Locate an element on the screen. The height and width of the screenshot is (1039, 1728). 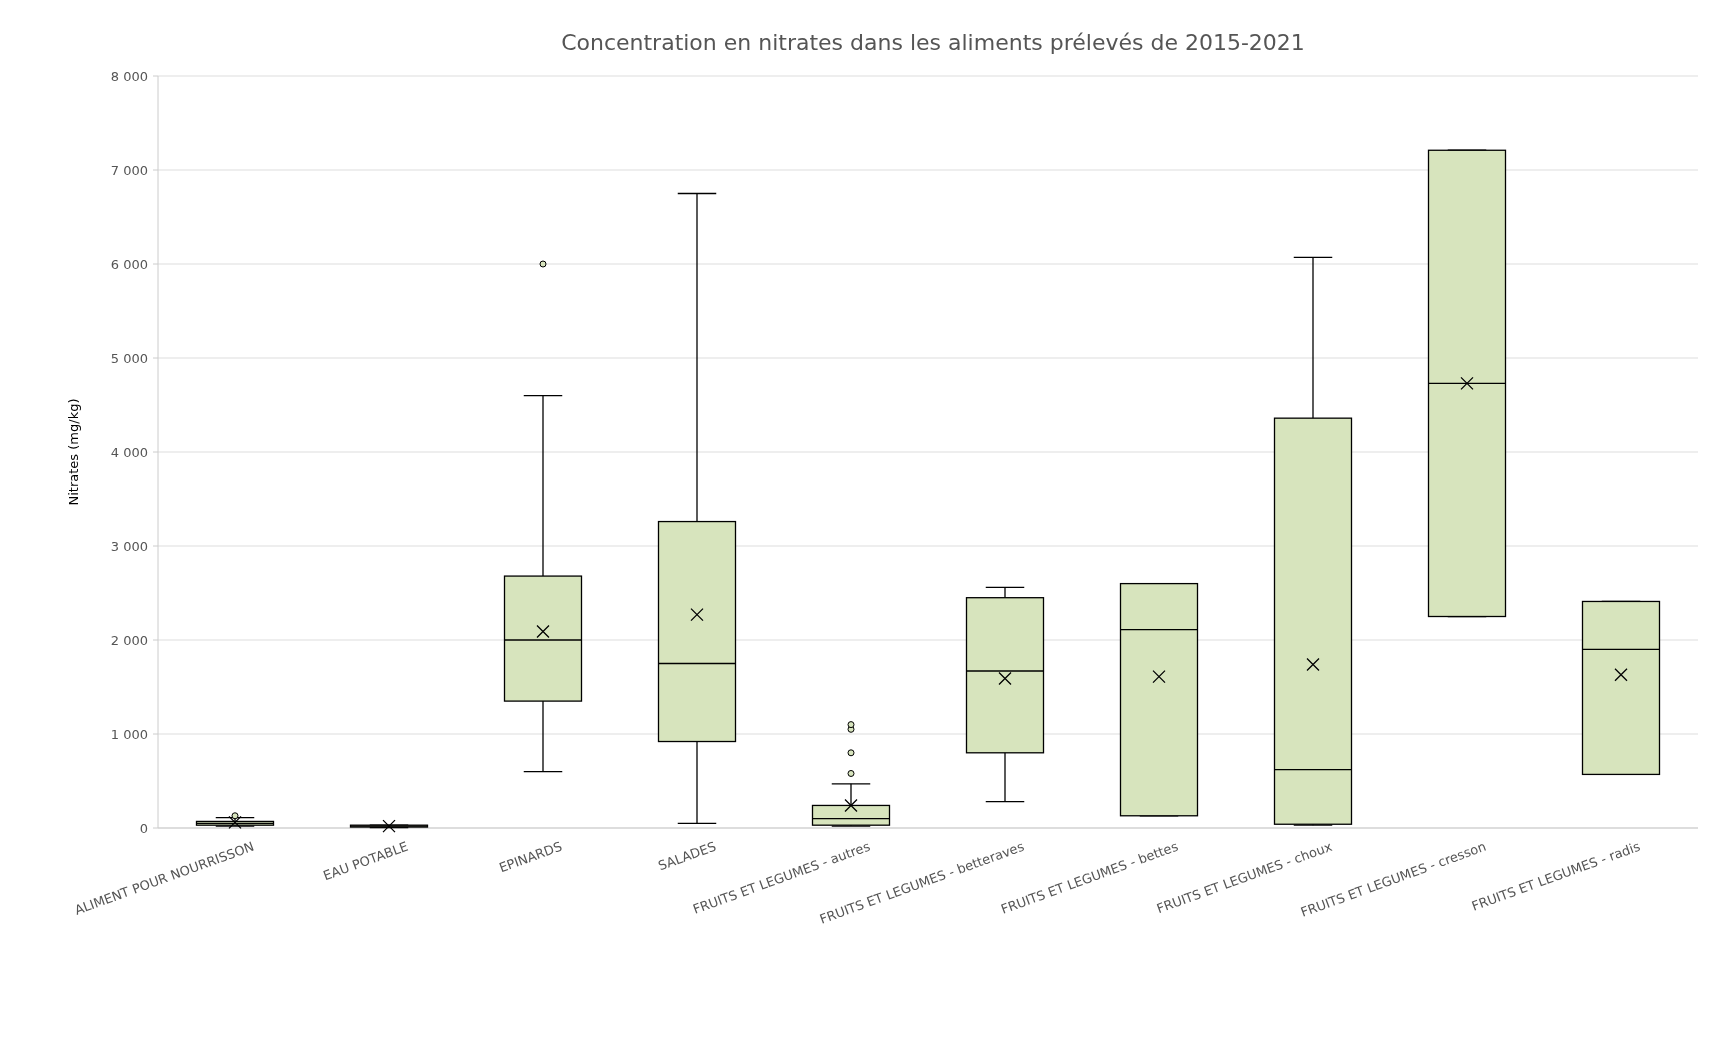
chart-title: Concentration en nitrates dans les aliments prélevés de 2015-2021 is located at coordinates (933, 42).